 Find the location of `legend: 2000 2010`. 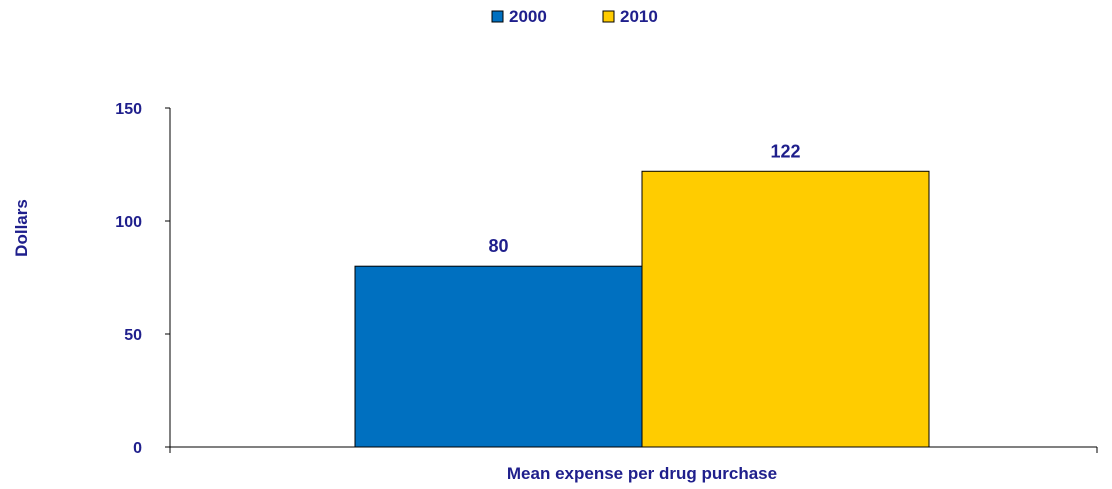

legend: 2000 2010 is located at coordinates (574, 16).